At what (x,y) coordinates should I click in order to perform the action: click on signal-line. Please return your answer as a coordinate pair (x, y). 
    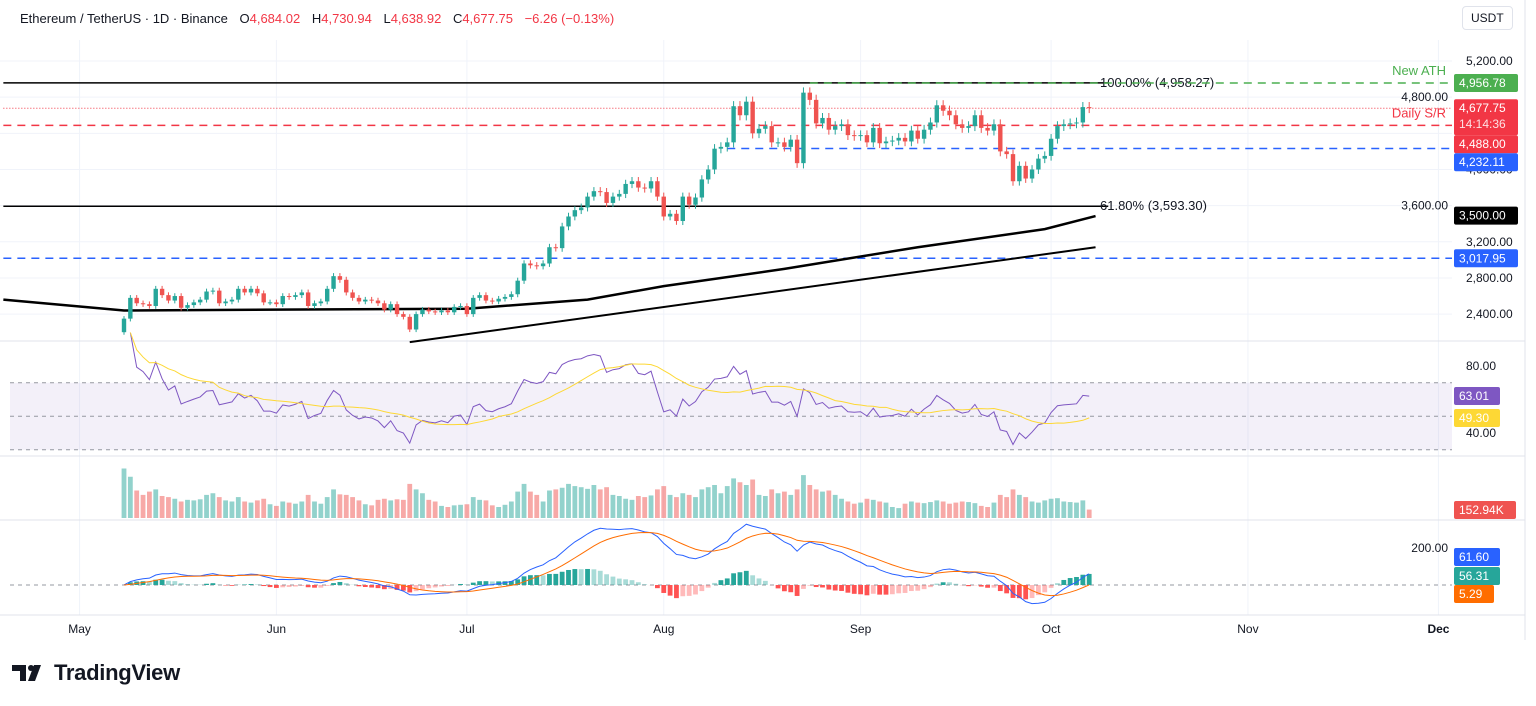
    Looking at the image, I should click on (606, 564).